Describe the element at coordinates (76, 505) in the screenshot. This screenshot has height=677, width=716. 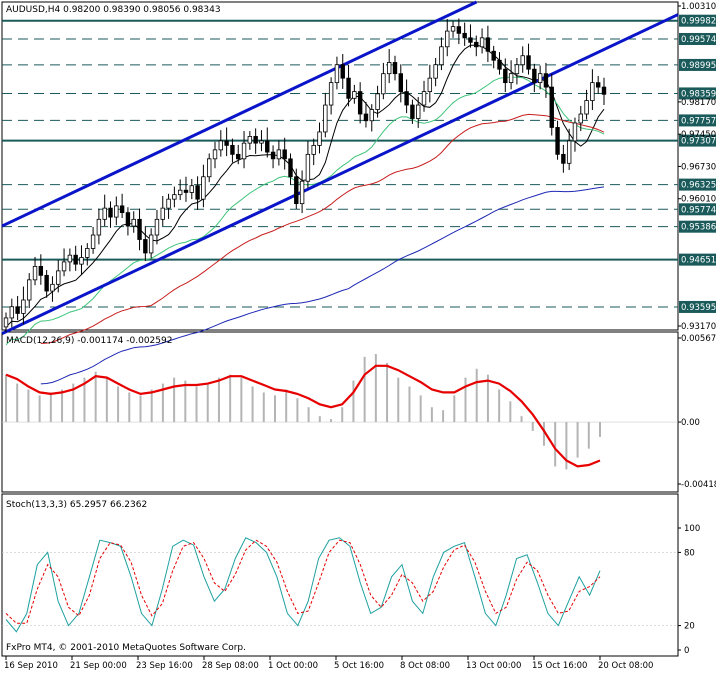
I see `stoch-title: Stoch(13,3,3) 65.2957 66.2362` at that location.